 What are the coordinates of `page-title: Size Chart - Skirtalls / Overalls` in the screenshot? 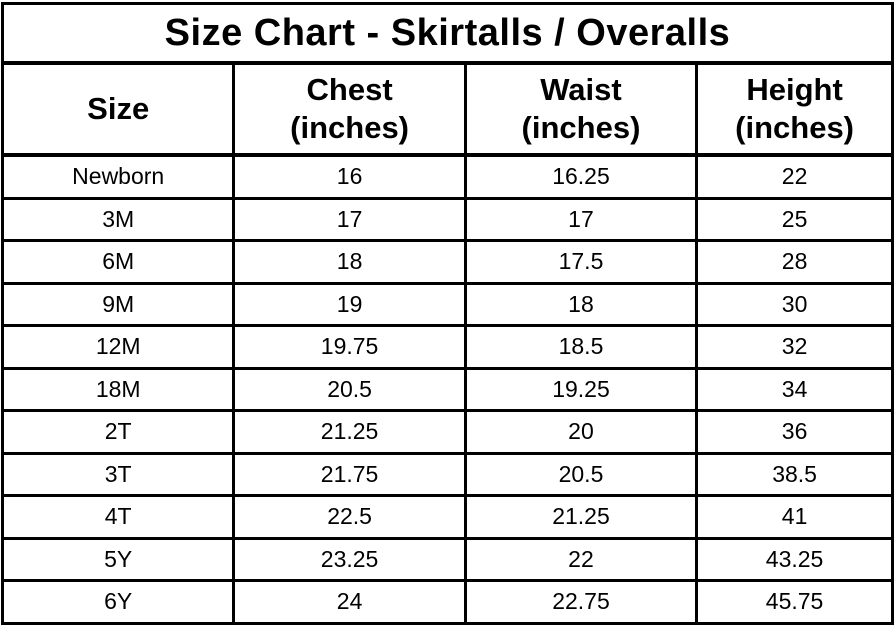 It's located at (447, 33).